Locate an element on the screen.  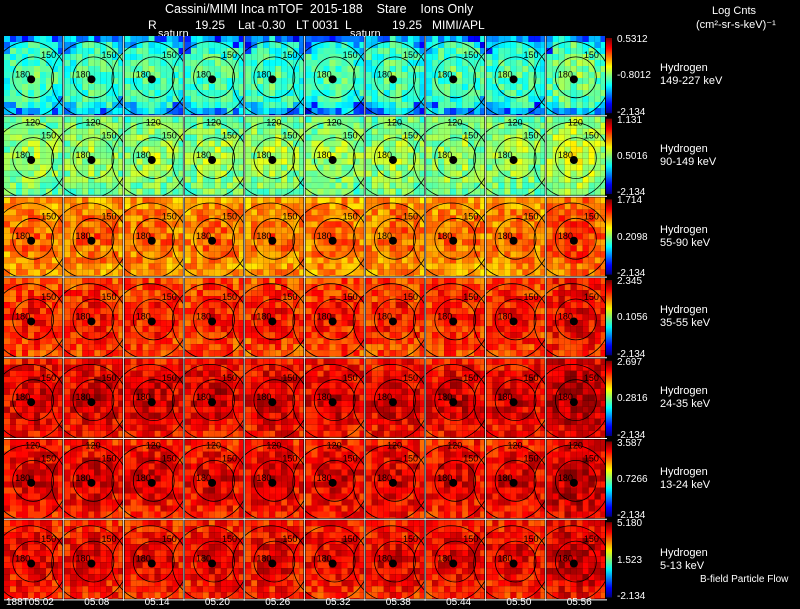
colorbar-r4 is located at coordinates (609, 398).